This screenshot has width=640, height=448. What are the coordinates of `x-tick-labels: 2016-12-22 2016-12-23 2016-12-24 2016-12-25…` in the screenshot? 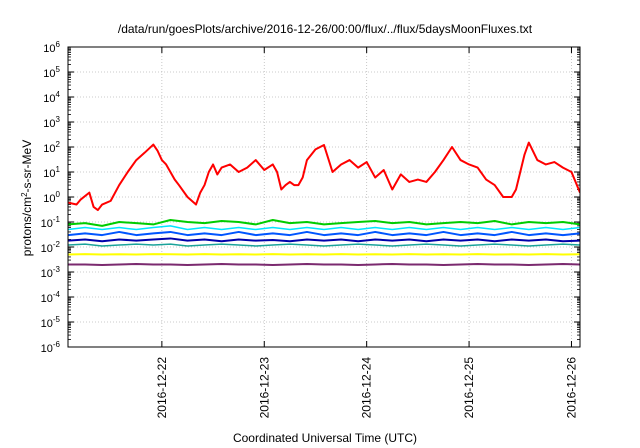 It's located at (367, 388).